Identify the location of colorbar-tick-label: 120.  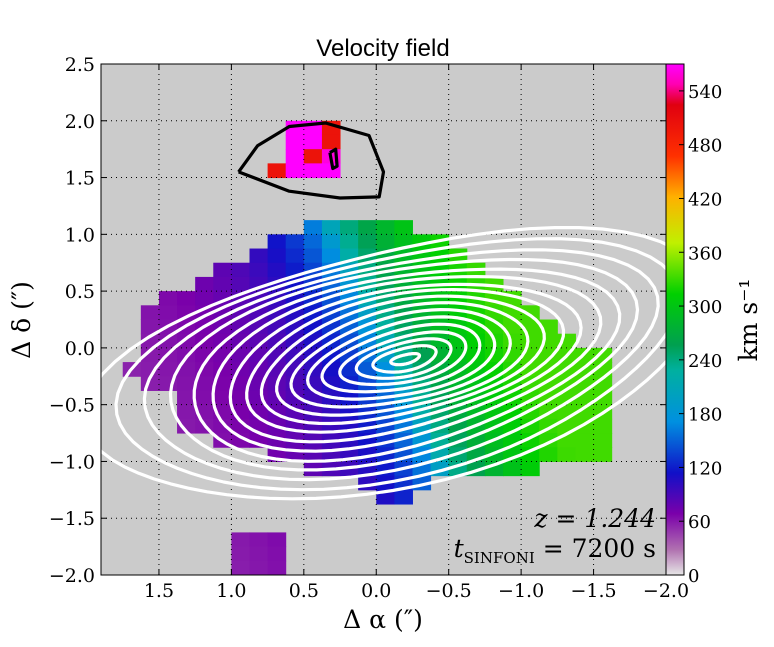
(705, 468).